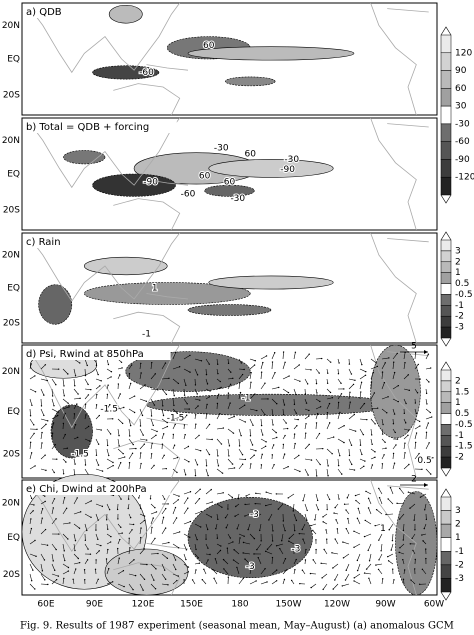  Describe the element at coordinates (11, 210) in the screenshot. I see `lat-label: 20S` at that location.